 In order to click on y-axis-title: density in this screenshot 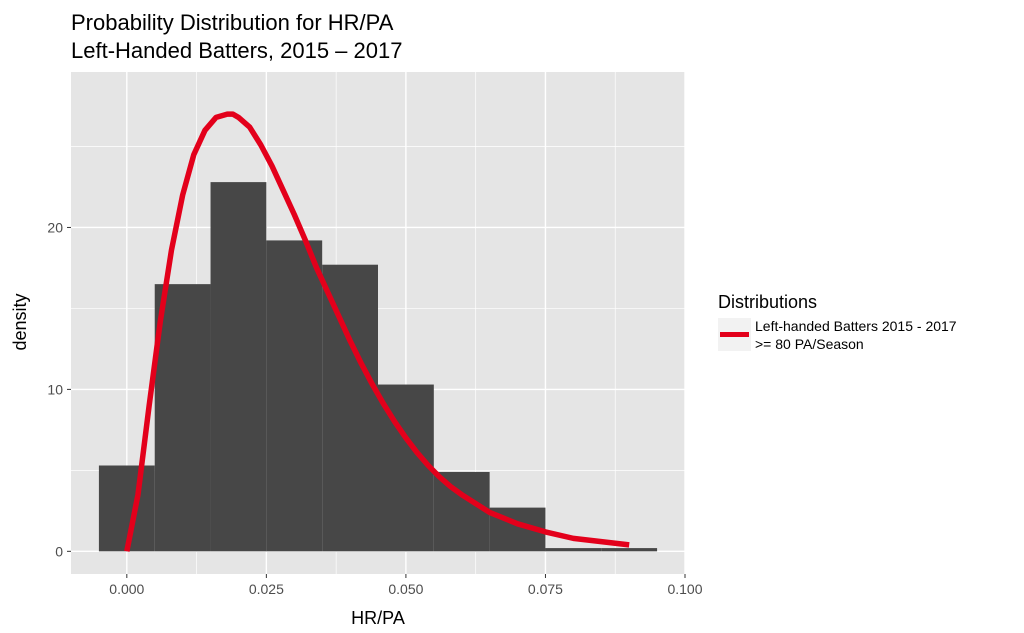, I will do `click(20, 321)`.